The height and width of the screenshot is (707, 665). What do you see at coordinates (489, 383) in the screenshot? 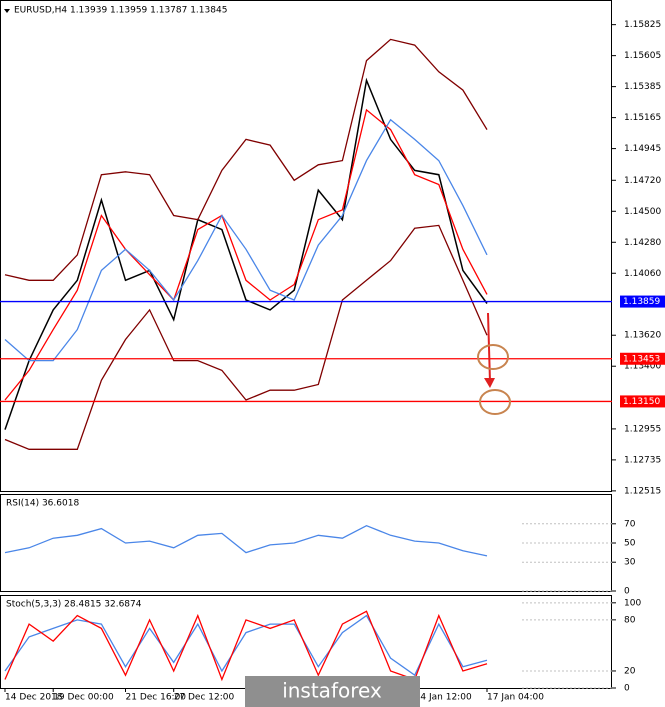
I see `arrow-head` at bounding box center [489, 383].